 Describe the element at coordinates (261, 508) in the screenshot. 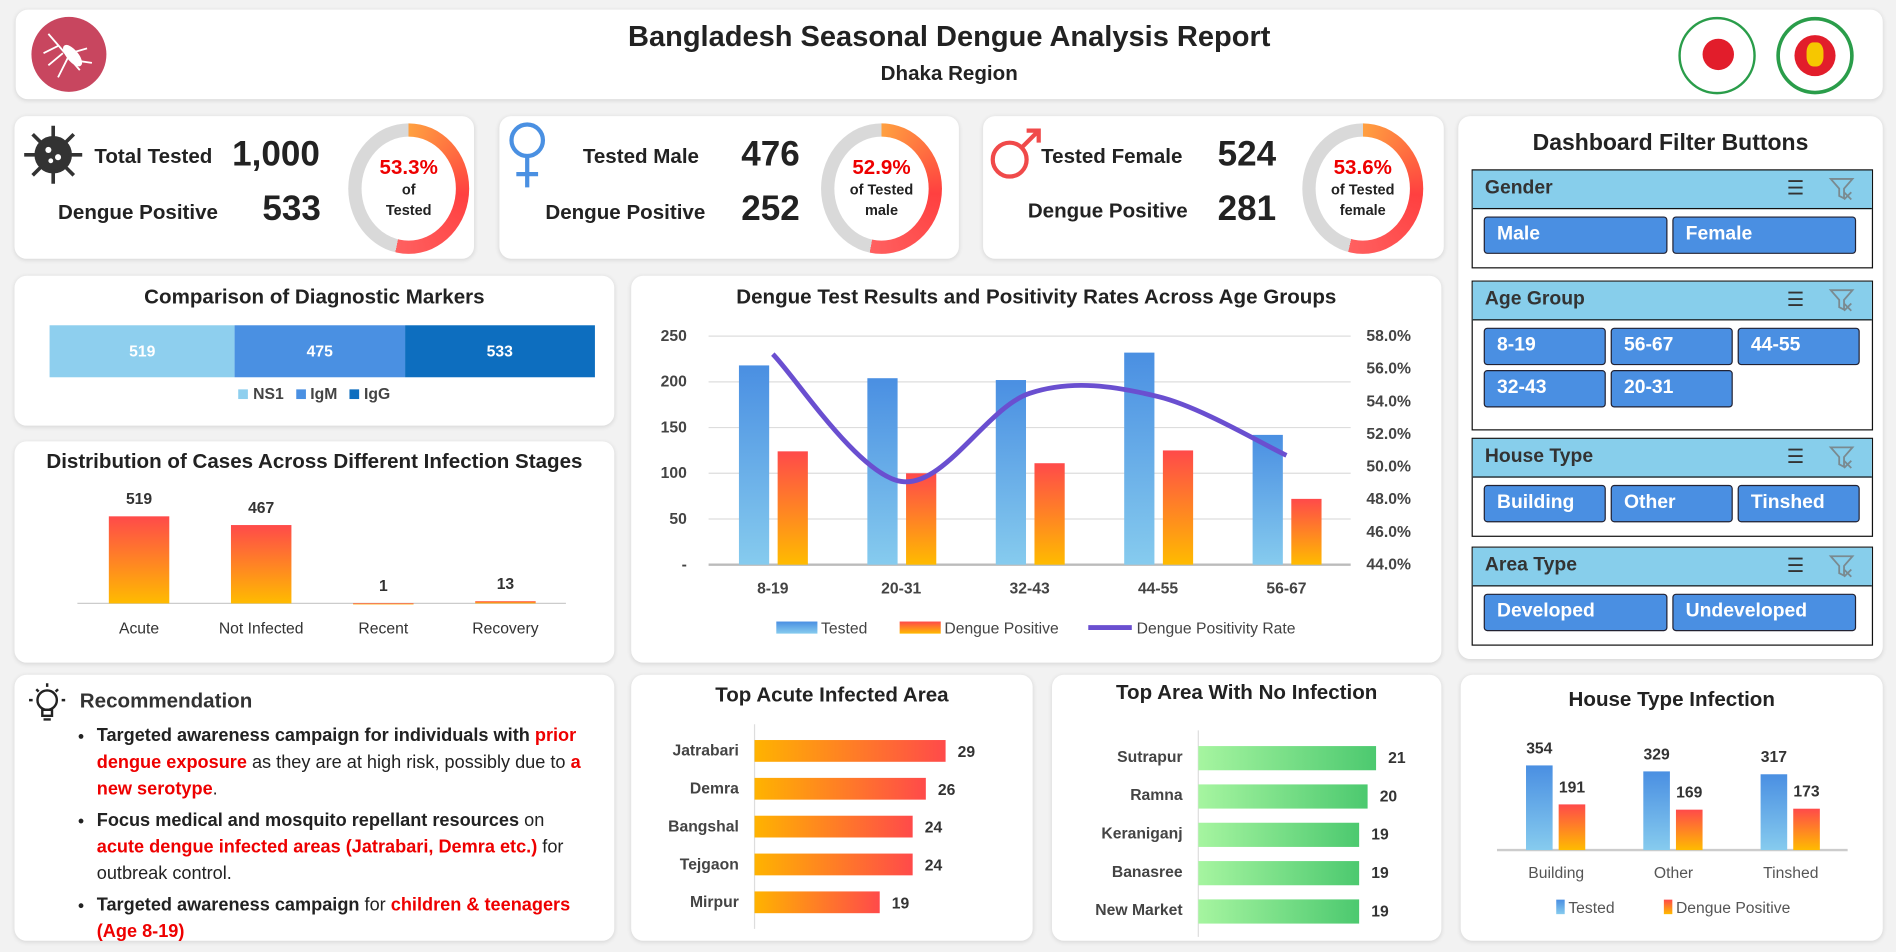

I see `data-label: 467` at that location.